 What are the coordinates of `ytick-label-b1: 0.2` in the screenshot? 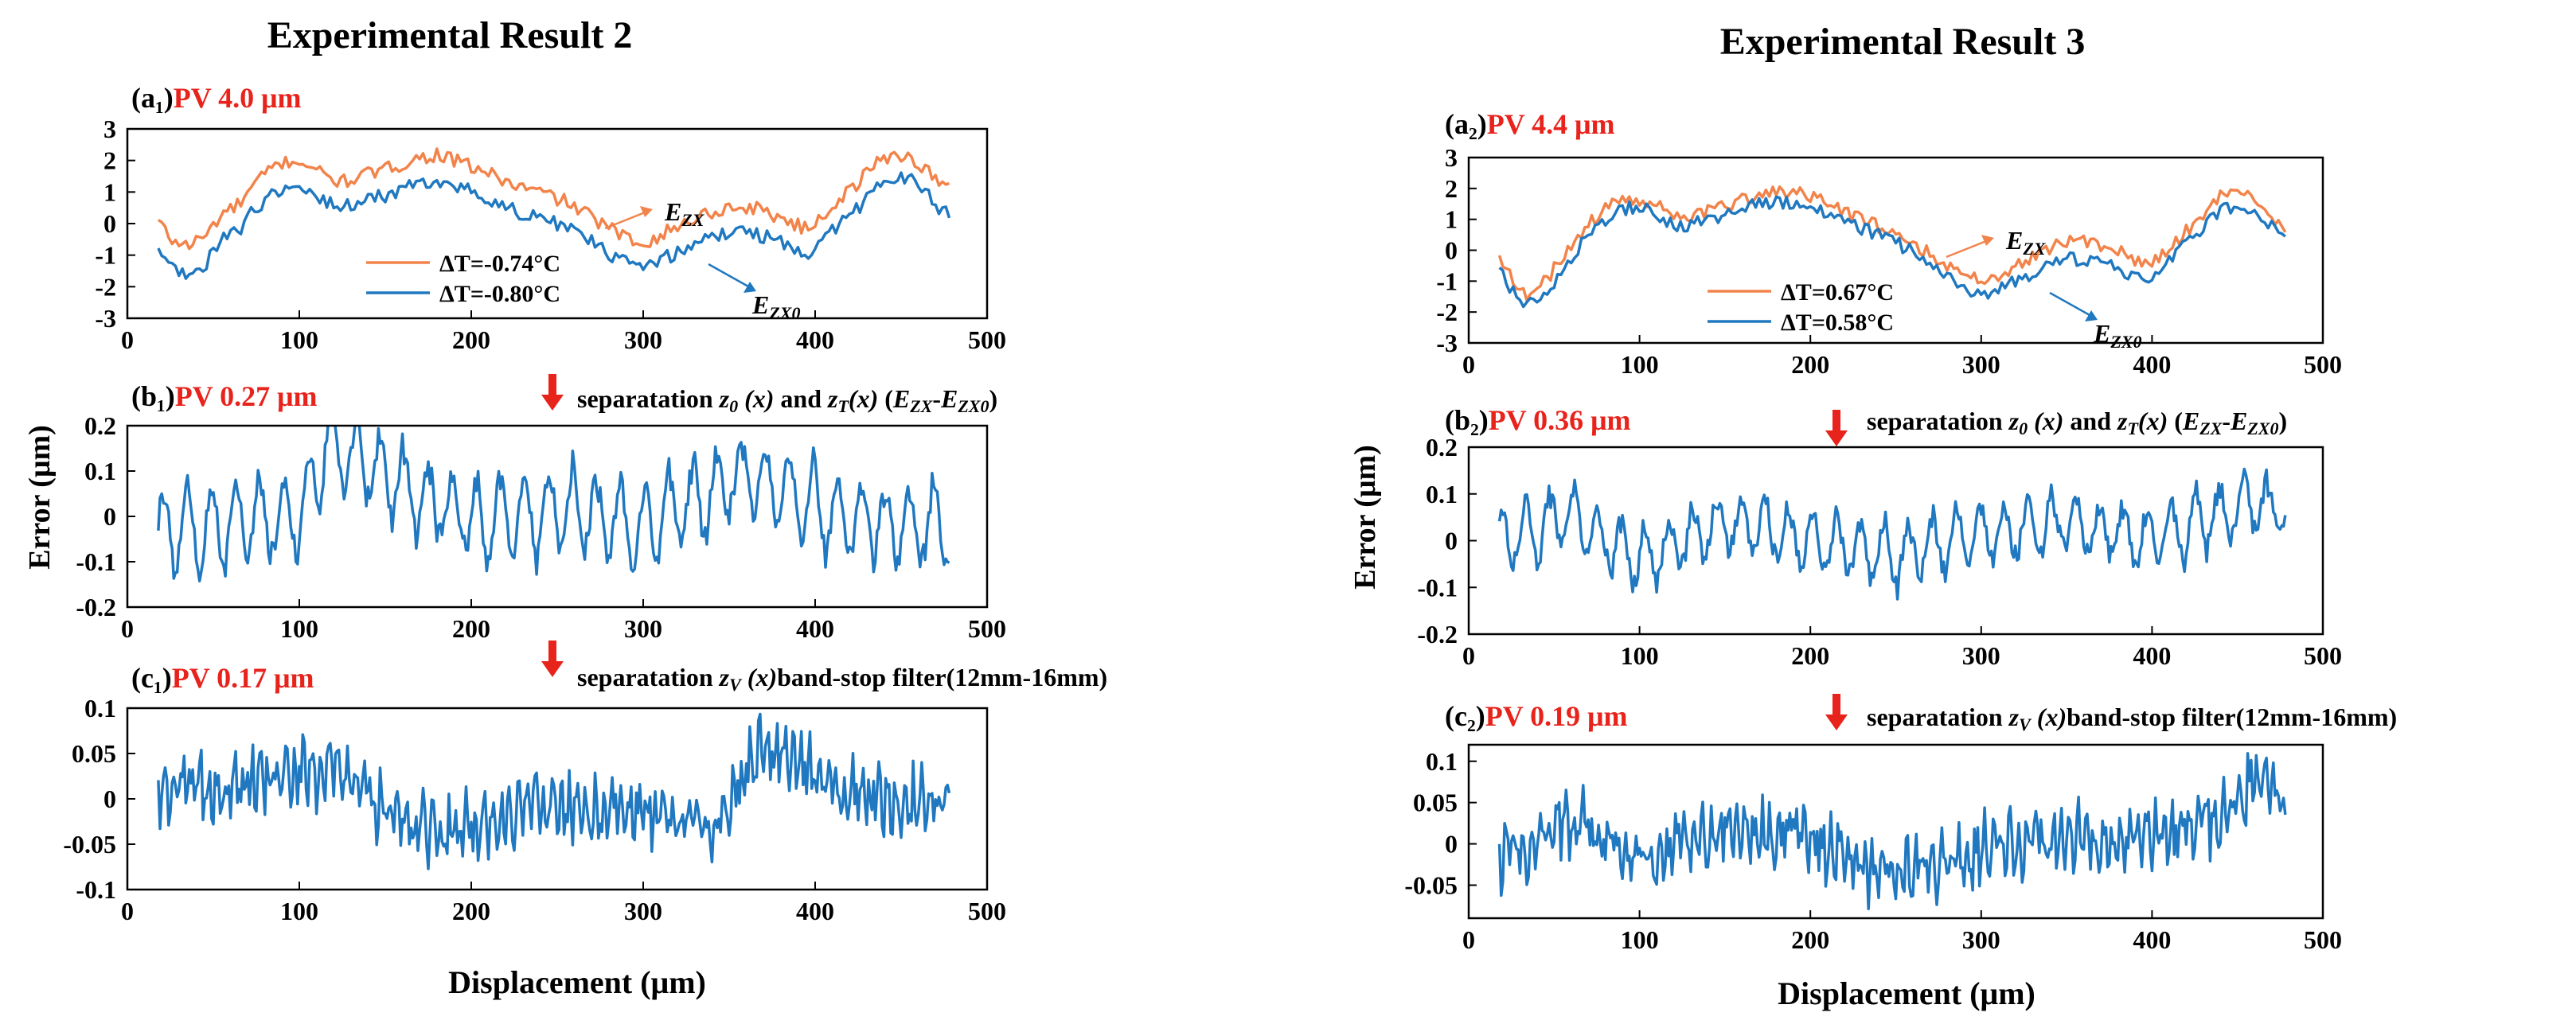 It's located at (100, 425).